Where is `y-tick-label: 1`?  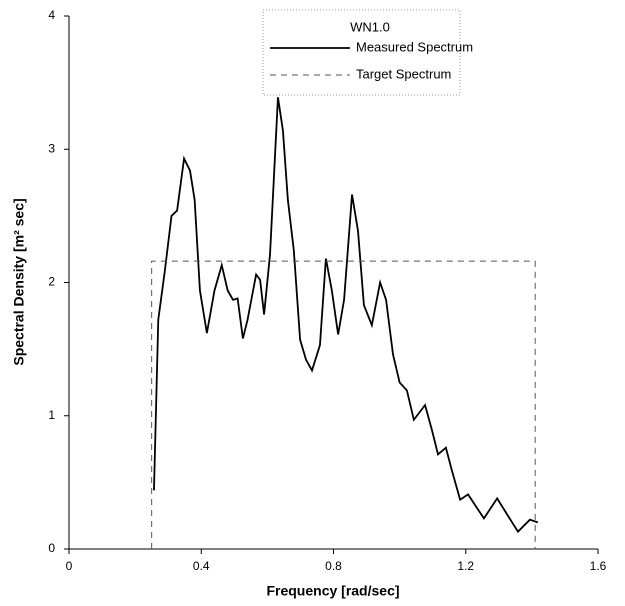 y-tick-label: 1 is located at coordinates (51, 415).